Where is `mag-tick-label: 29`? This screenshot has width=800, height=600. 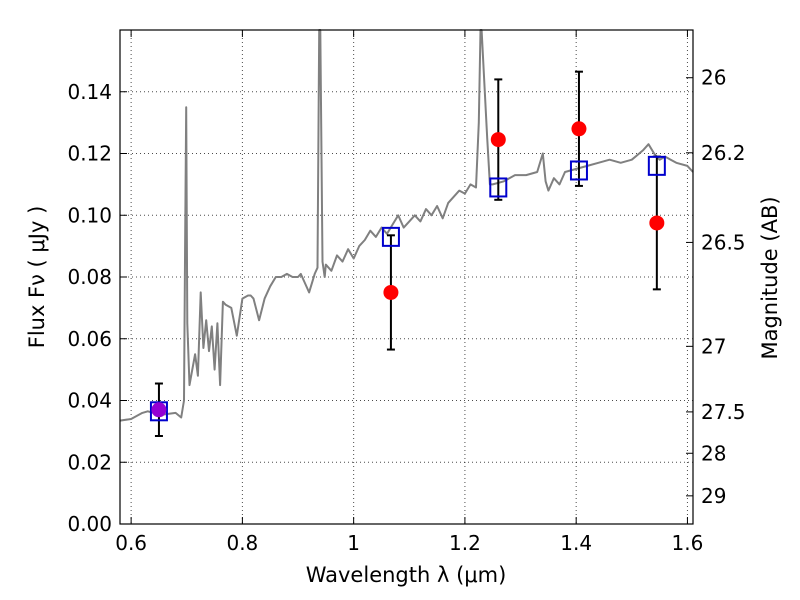 mag-tick-label: 29 is located at coordinates (713, 496).